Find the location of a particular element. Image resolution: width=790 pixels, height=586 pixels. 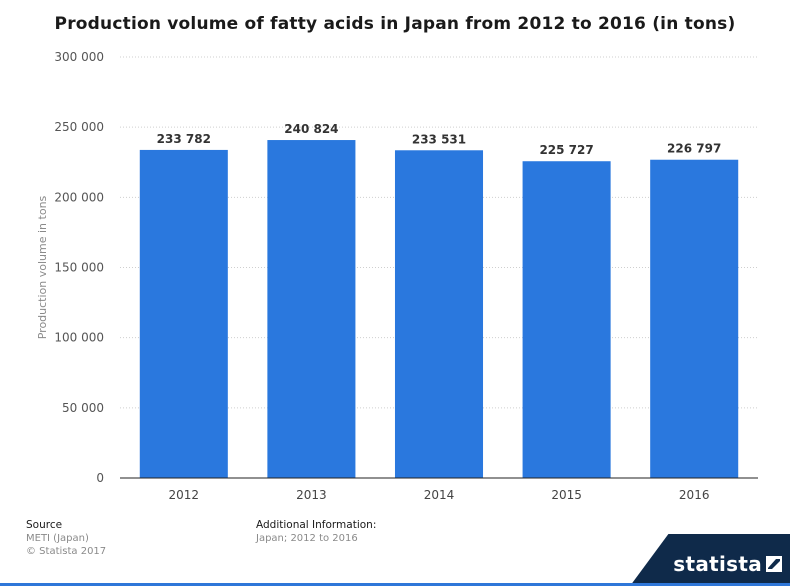

y-tick-label: 0 is located at coordinates (100, 478).